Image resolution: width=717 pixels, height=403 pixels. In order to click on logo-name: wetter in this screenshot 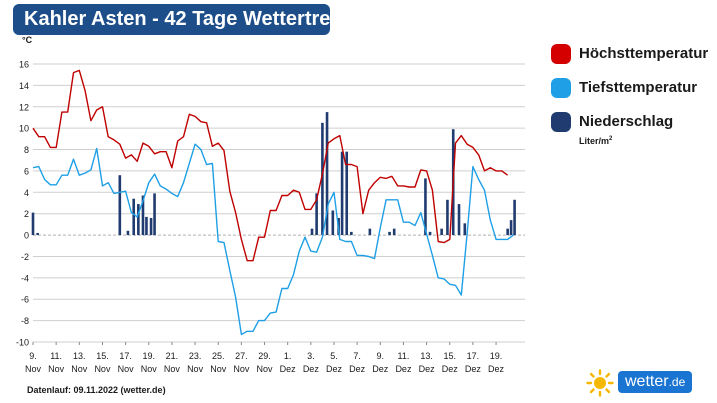, I will do `click(647, 381)`.